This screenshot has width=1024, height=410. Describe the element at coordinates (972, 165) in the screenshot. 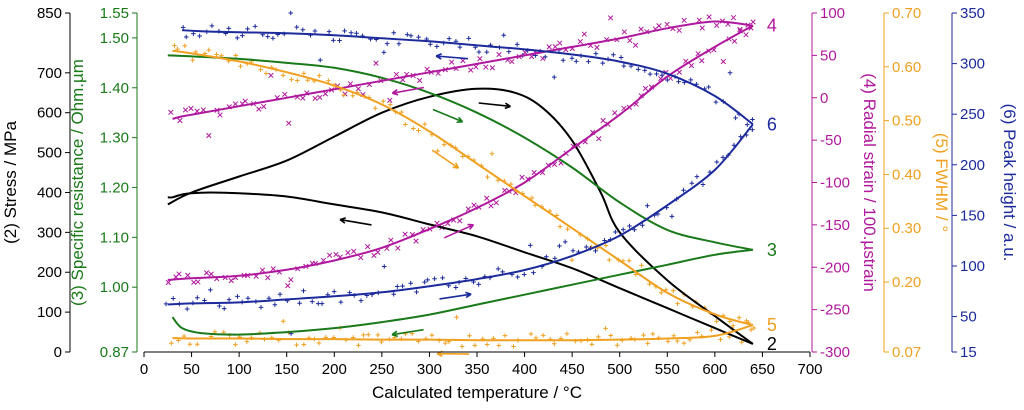

I see `y-tick-label-peak: 200` at that location.